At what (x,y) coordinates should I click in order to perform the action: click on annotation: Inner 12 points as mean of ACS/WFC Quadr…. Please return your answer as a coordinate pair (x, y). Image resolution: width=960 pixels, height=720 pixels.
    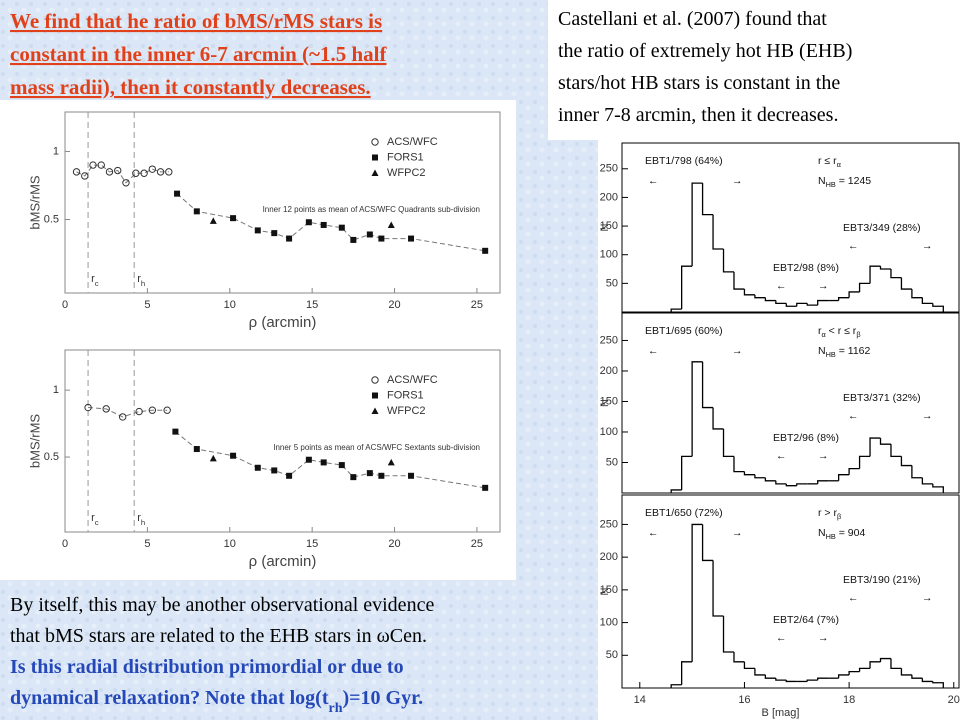
    Looking at the image, I should click on (371, 209).